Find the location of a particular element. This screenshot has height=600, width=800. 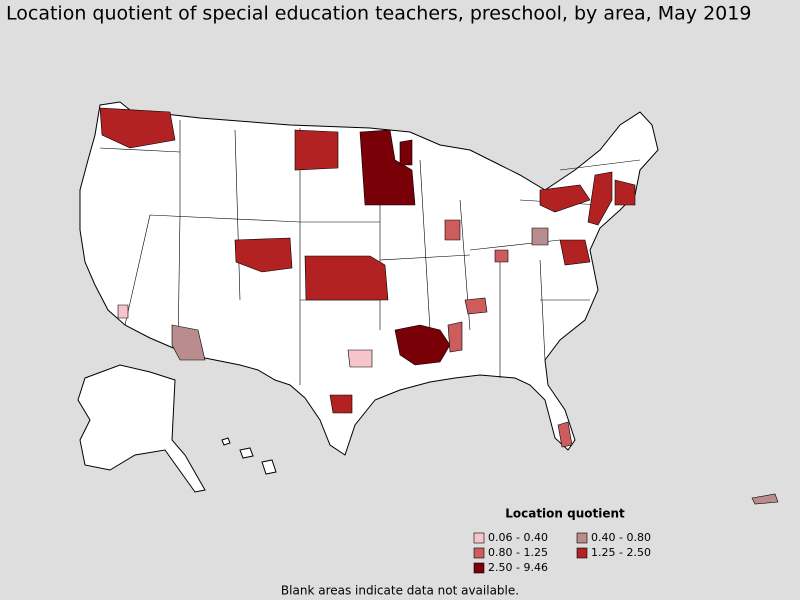

puerto-rico is located at coordinates (765, 499).